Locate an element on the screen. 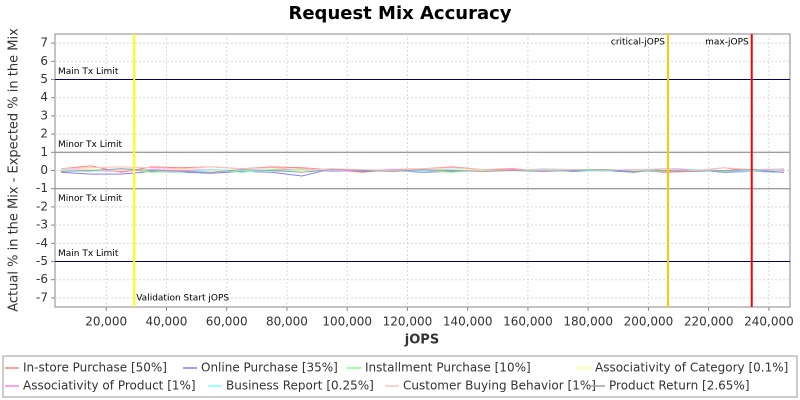 The height and width of the screenshot is (400, 800). x-tick-label: 220,000 is located at coordinates (709, 322).